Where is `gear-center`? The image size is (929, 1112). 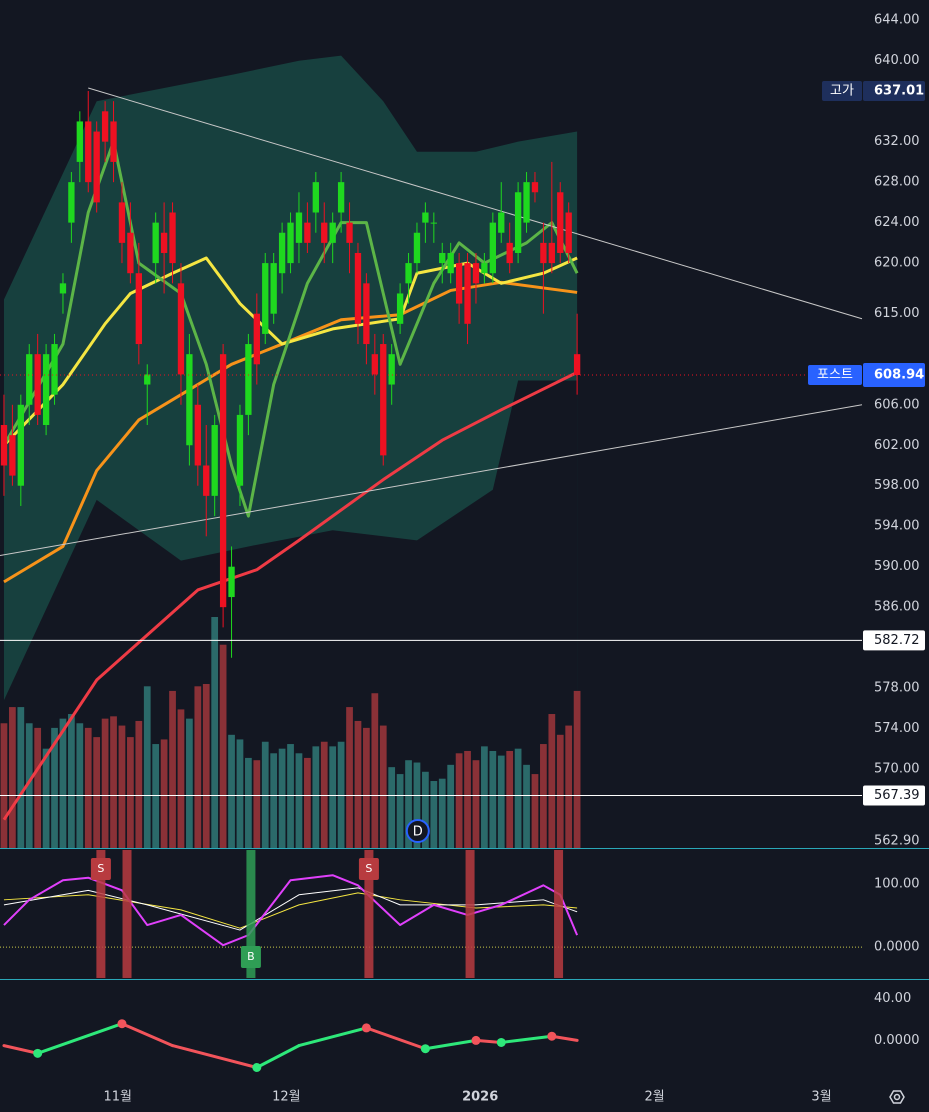 gear-center is located at coordinates (897, 1097).